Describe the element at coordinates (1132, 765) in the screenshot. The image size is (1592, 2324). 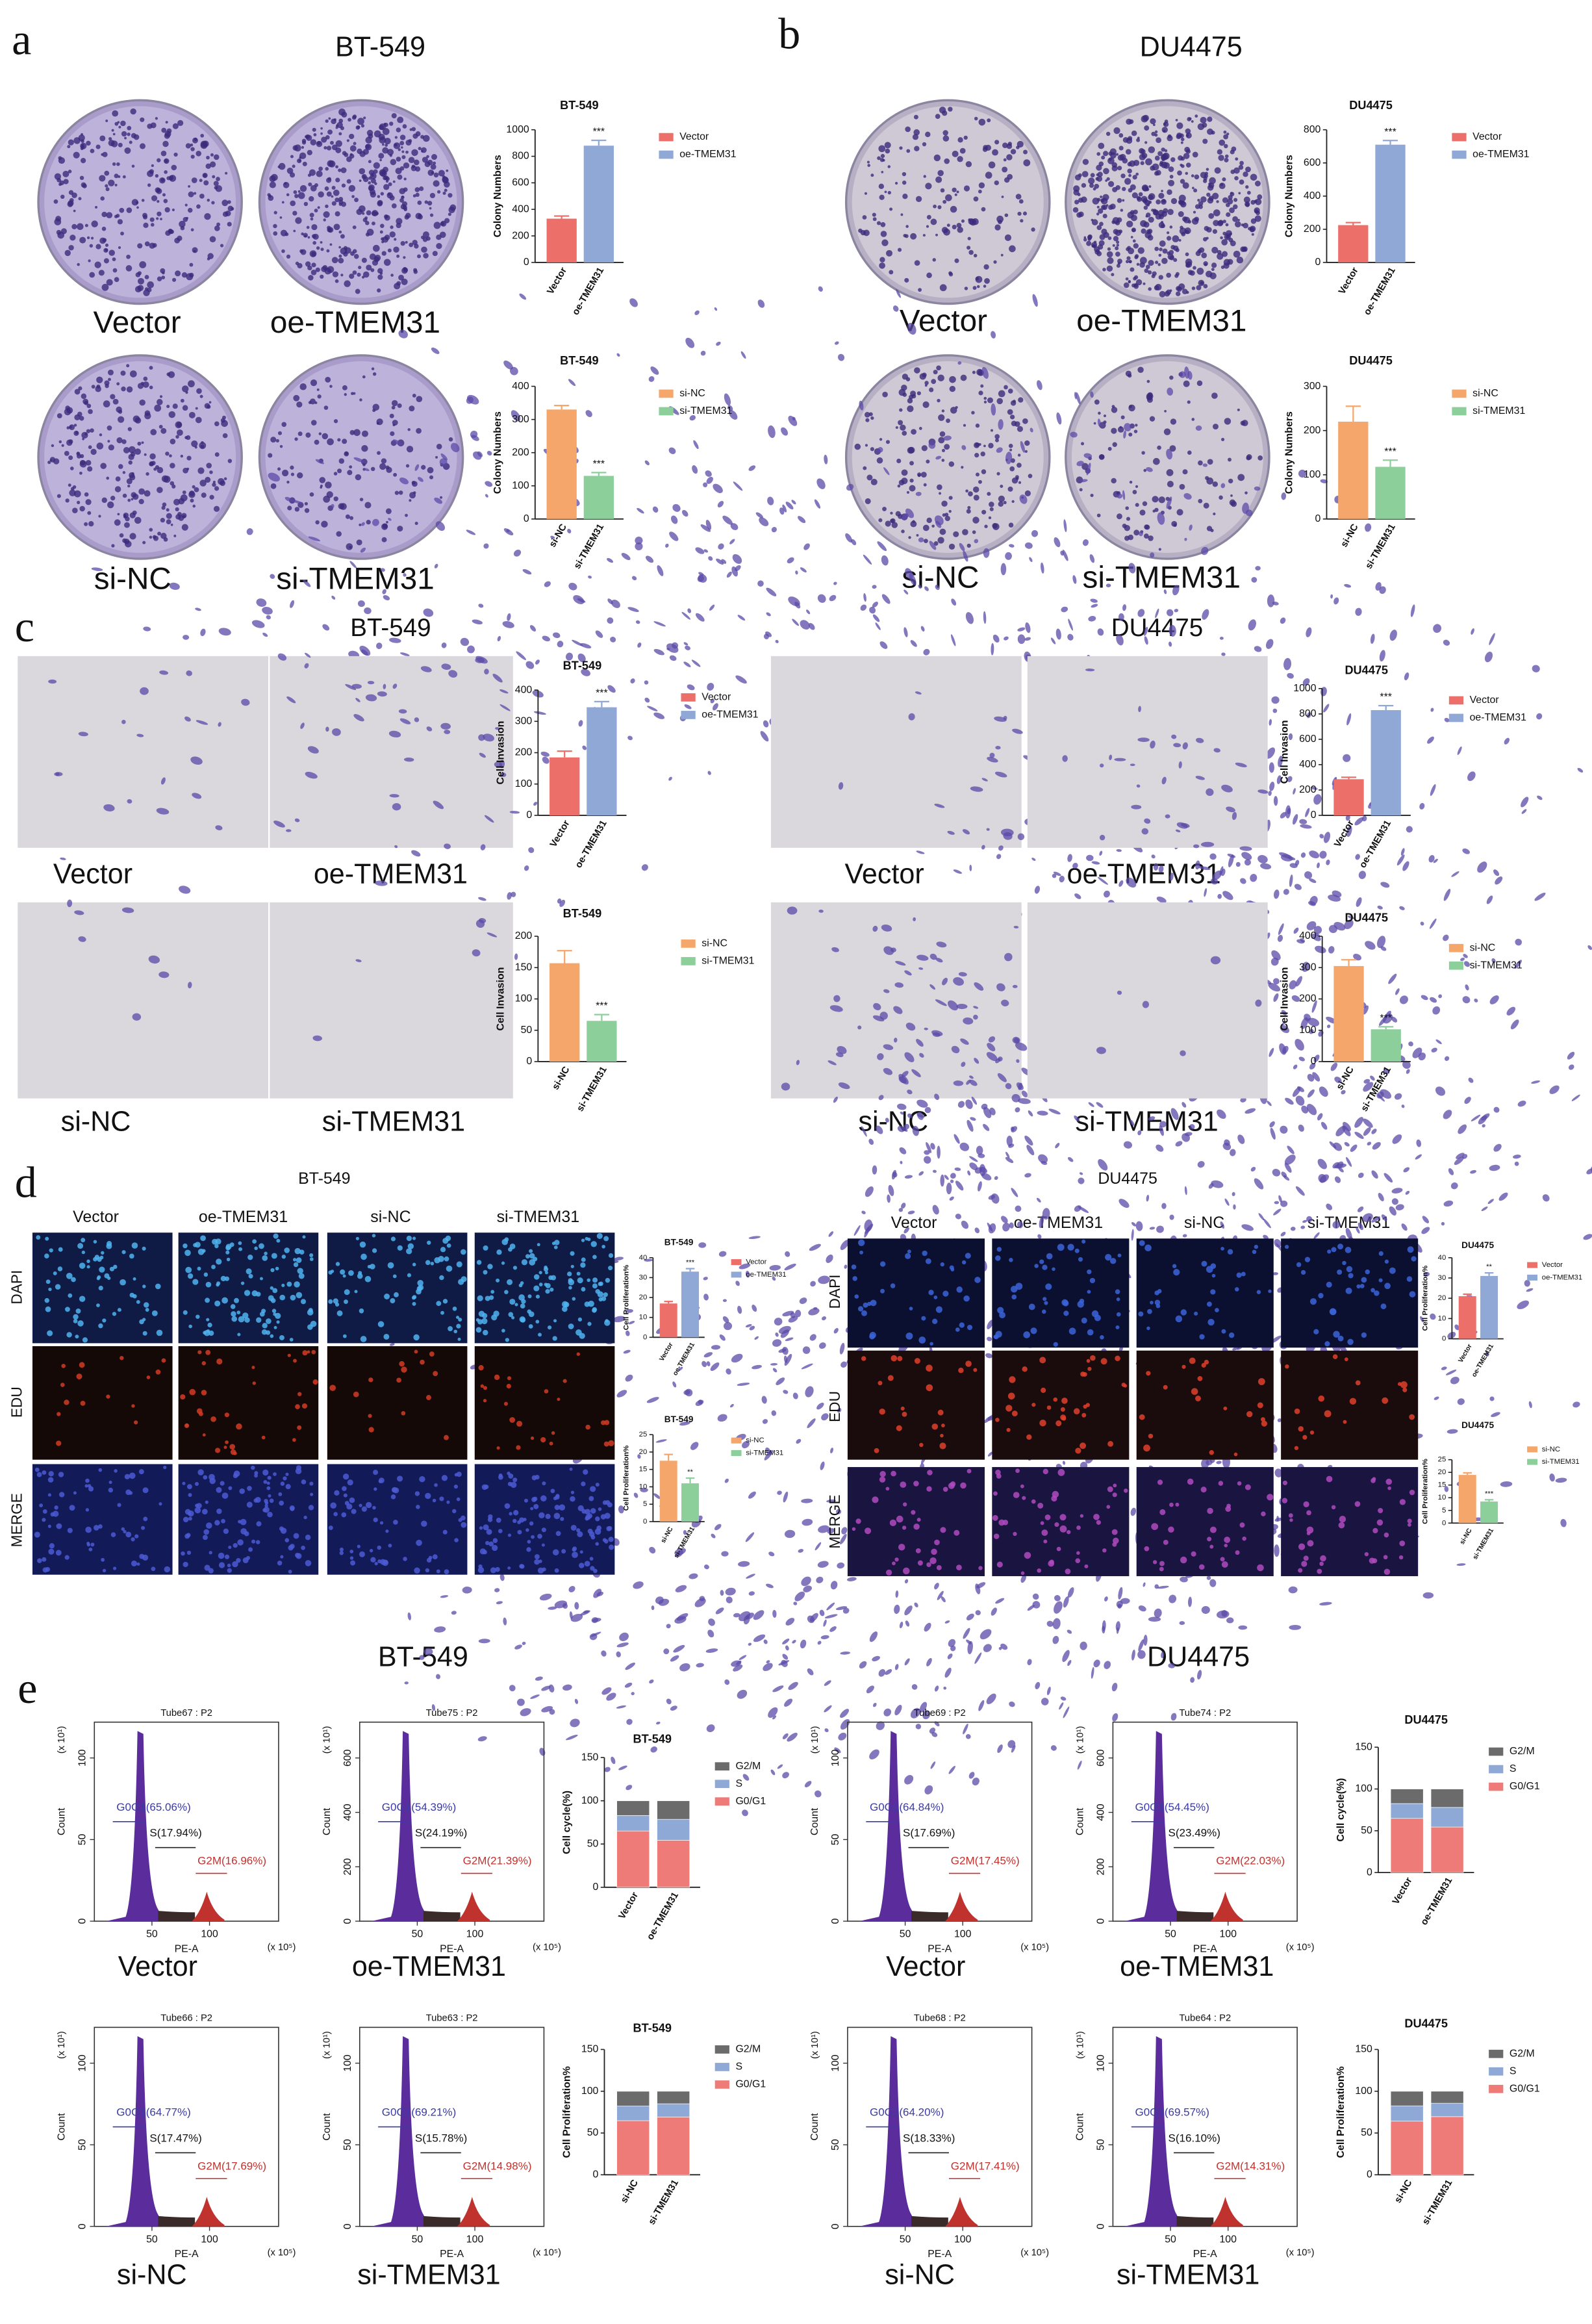
I see `cell` at that location.